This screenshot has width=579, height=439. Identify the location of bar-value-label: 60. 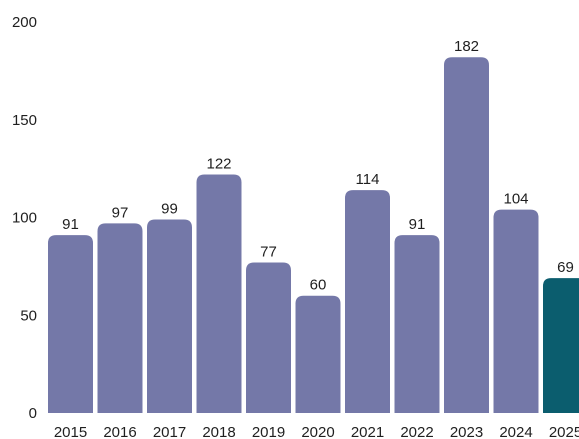
(318, 285).